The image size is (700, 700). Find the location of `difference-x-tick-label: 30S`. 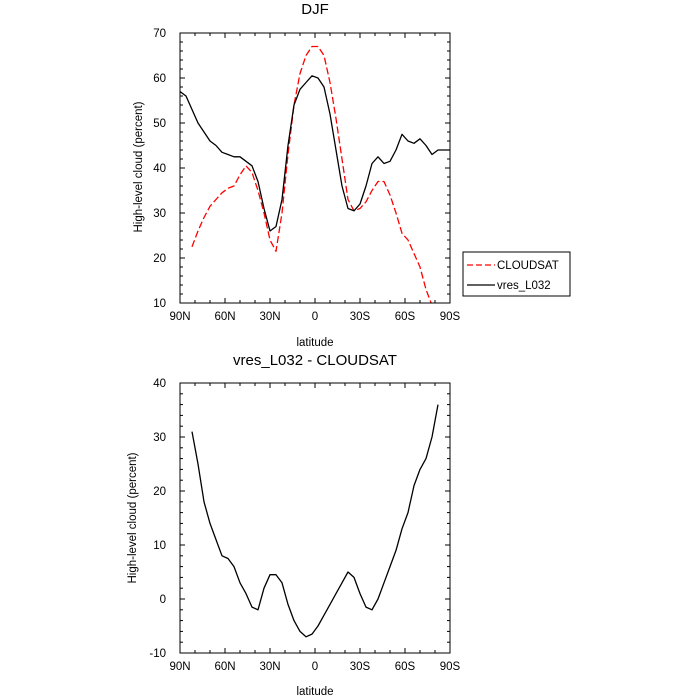

difference-x-tick-label: 30S is located at coordinates (360, 667).